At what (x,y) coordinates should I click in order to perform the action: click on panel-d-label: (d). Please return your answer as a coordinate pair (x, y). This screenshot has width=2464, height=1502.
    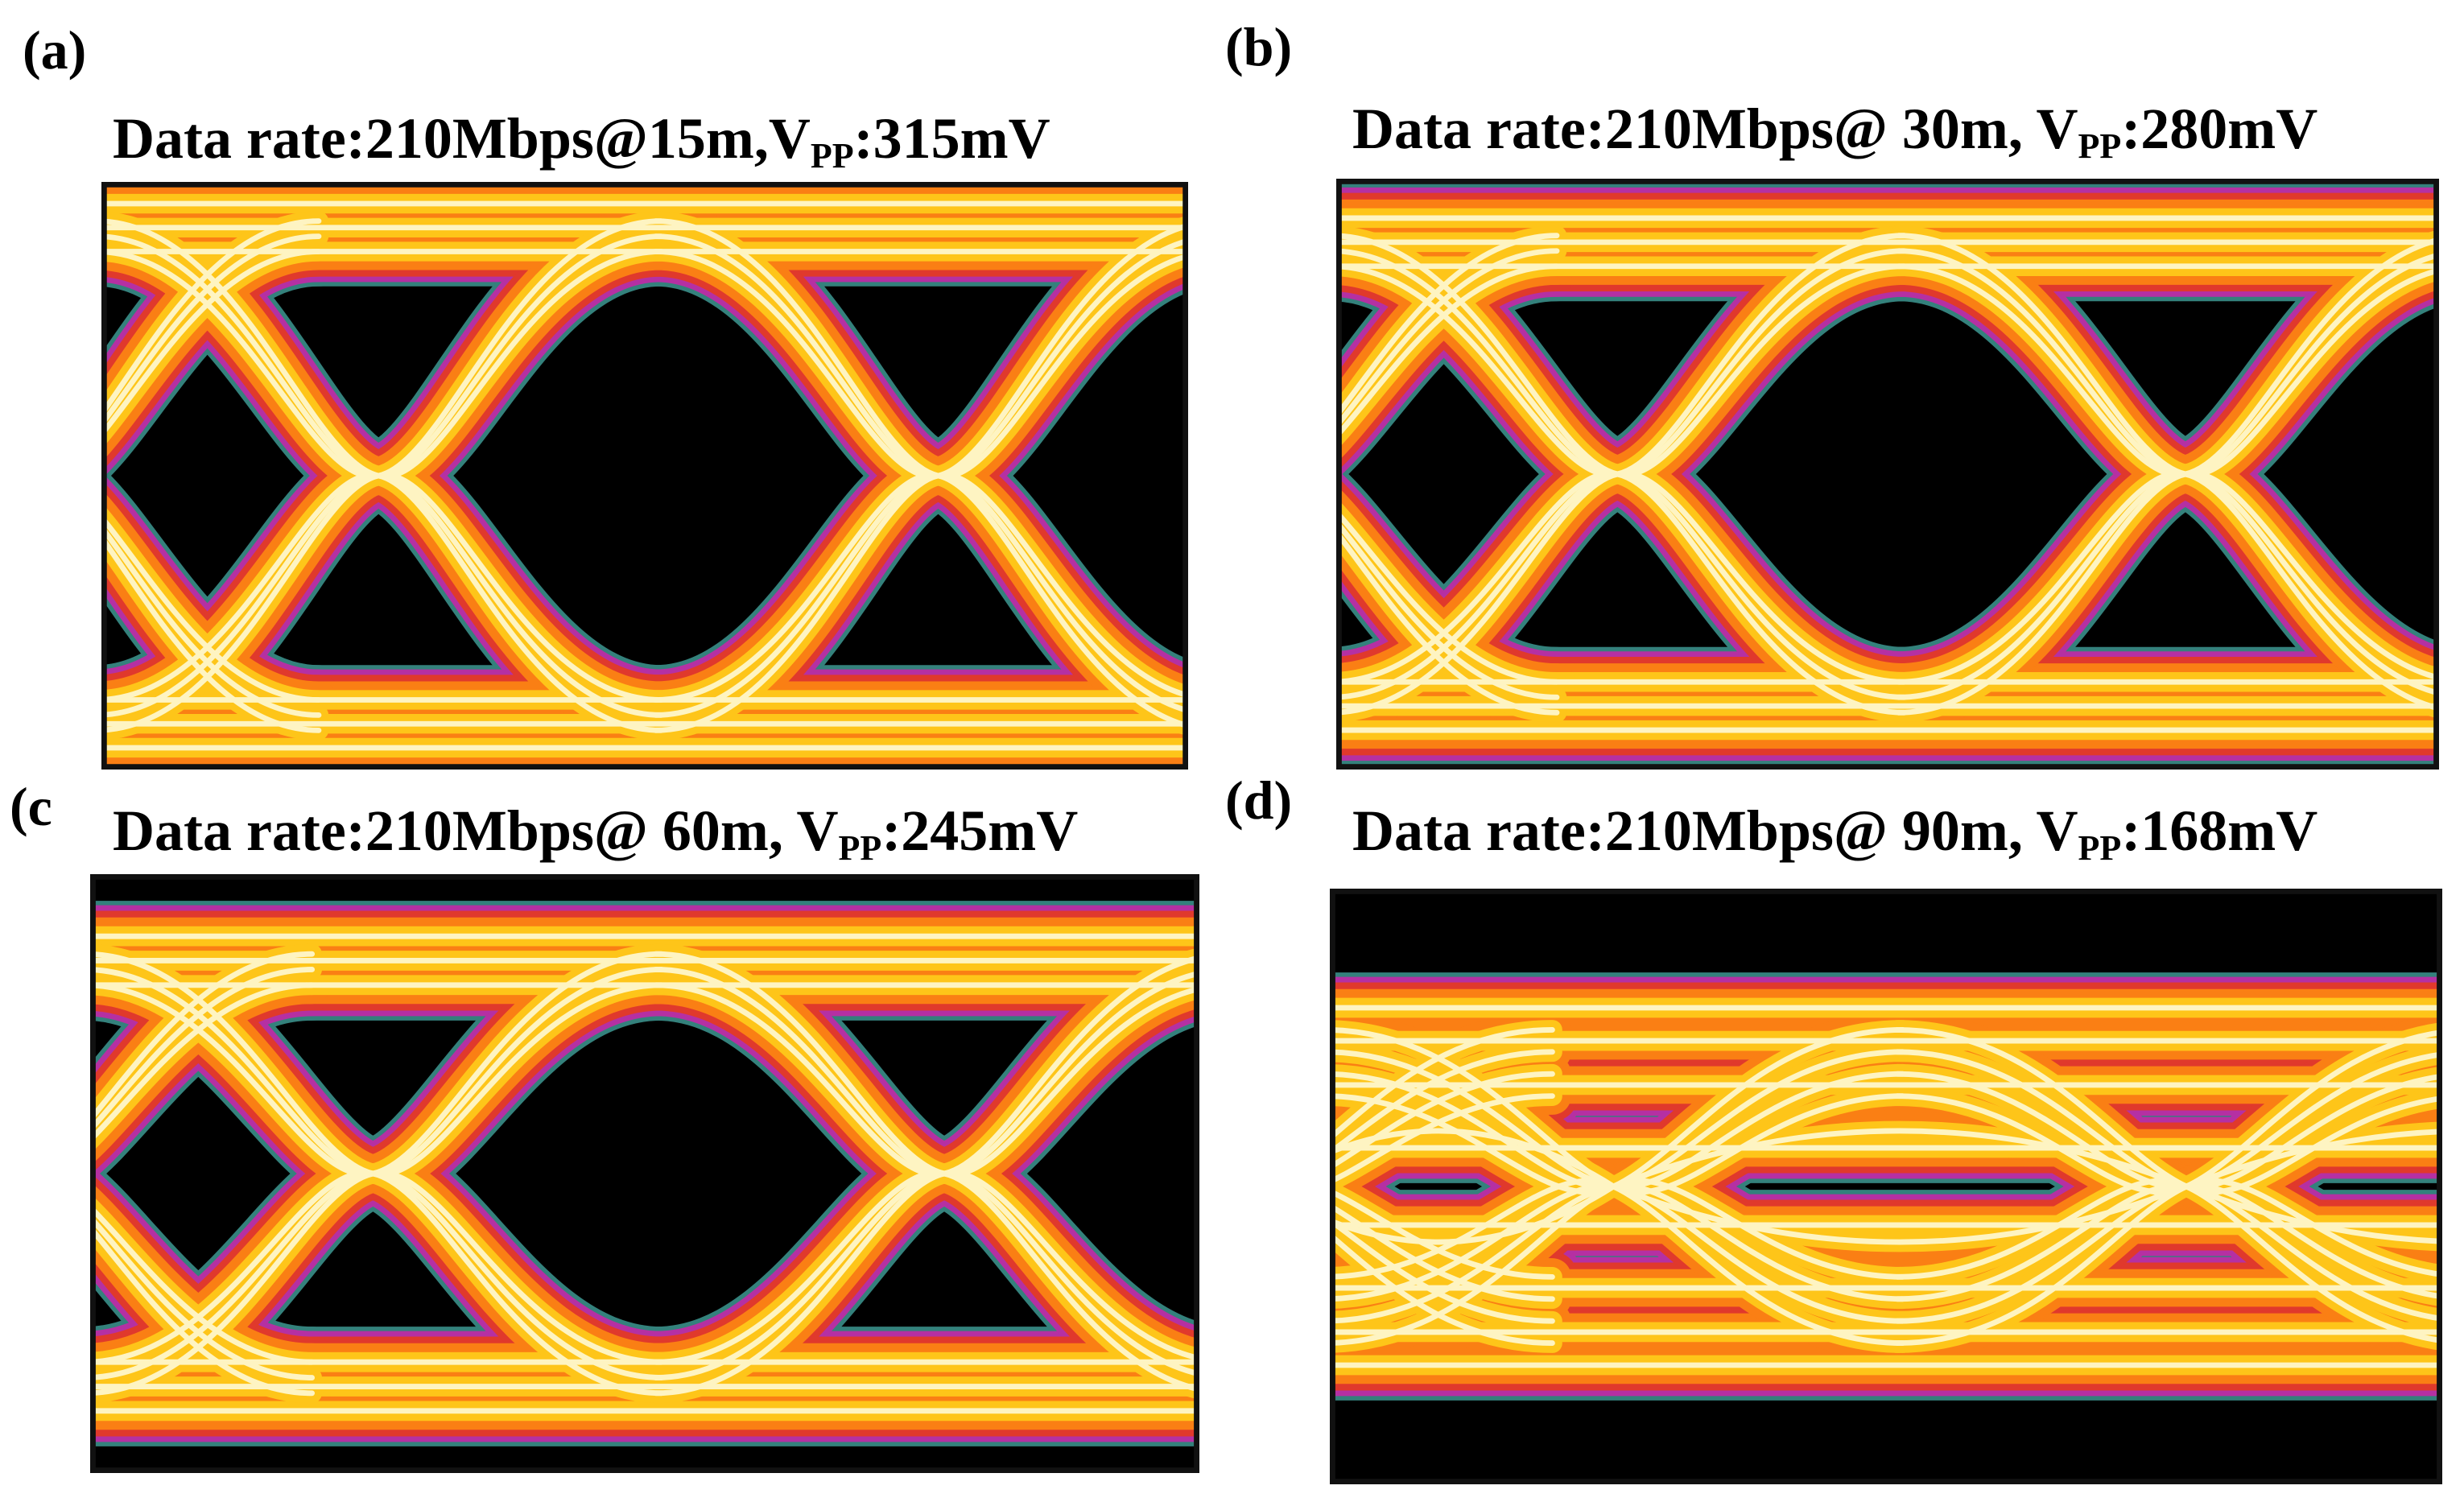
    Looking at the image, I should click on (1259, 800).